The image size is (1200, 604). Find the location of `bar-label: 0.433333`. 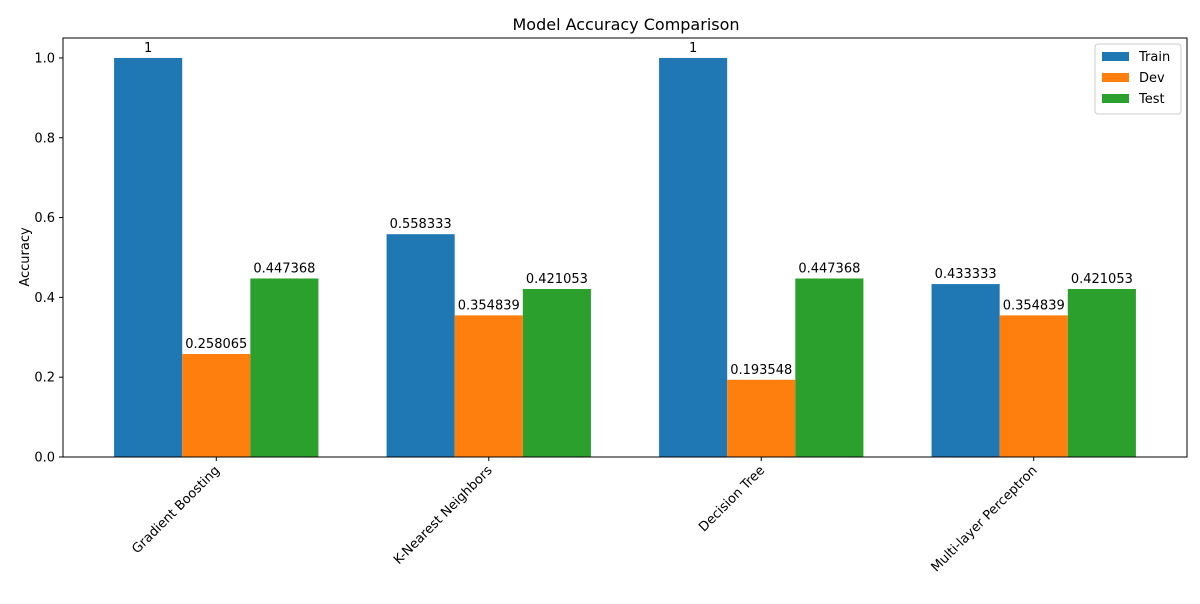

bar-label: 0.433333 is located at coordinates (966, 274).